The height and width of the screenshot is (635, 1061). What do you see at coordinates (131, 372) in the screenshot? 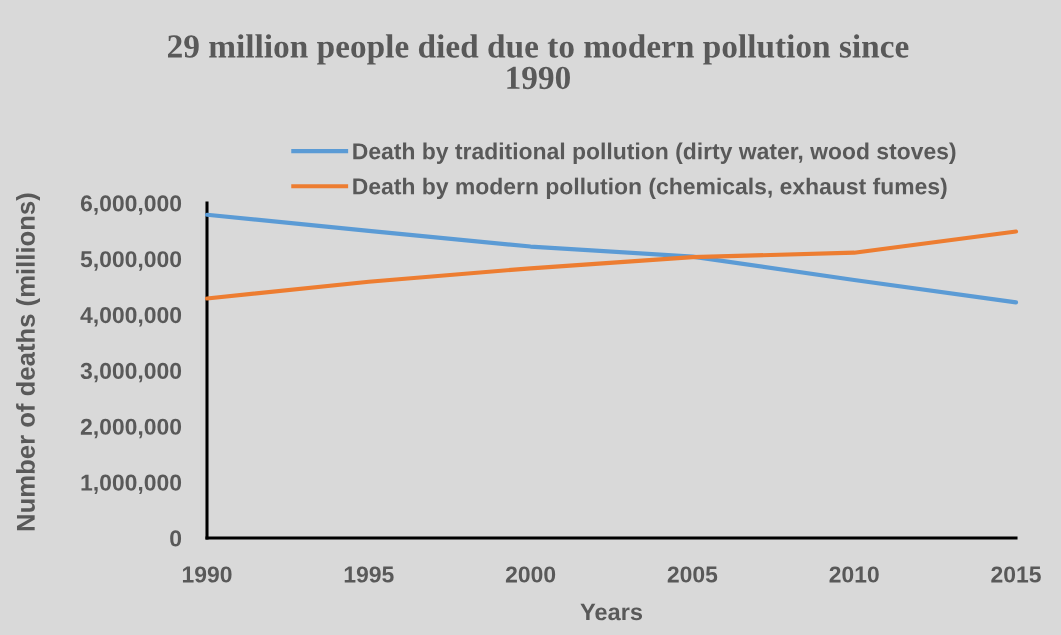
I see `y-tick-label: 3,000,000` at bounding box center [131, 372].